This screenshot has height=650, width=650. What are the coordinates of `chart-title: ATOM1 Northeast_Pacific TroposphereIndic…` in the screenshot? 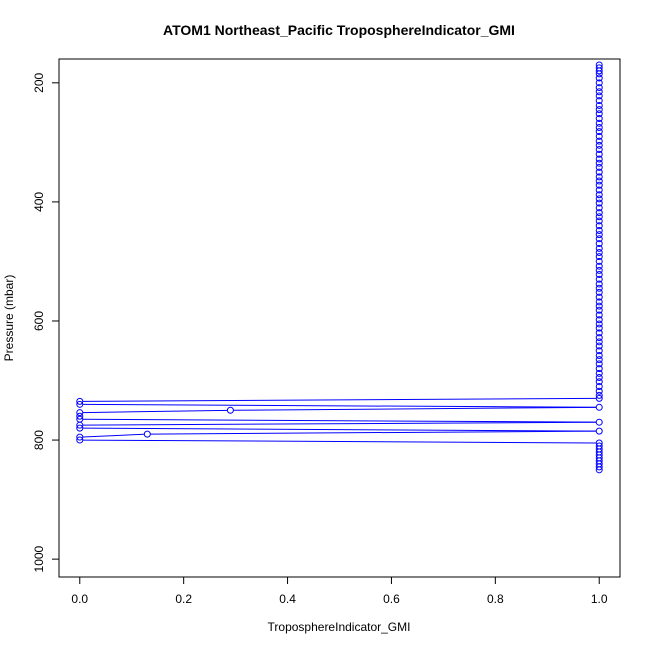 It's located at (339, 30).